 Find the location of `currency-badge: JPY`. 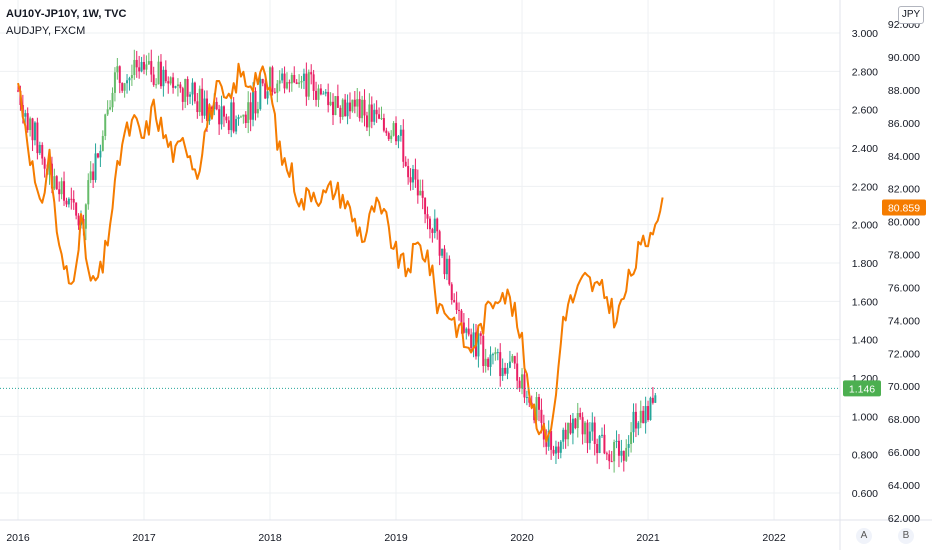

currency-badge: JPY is located at coordinates (911, 15).